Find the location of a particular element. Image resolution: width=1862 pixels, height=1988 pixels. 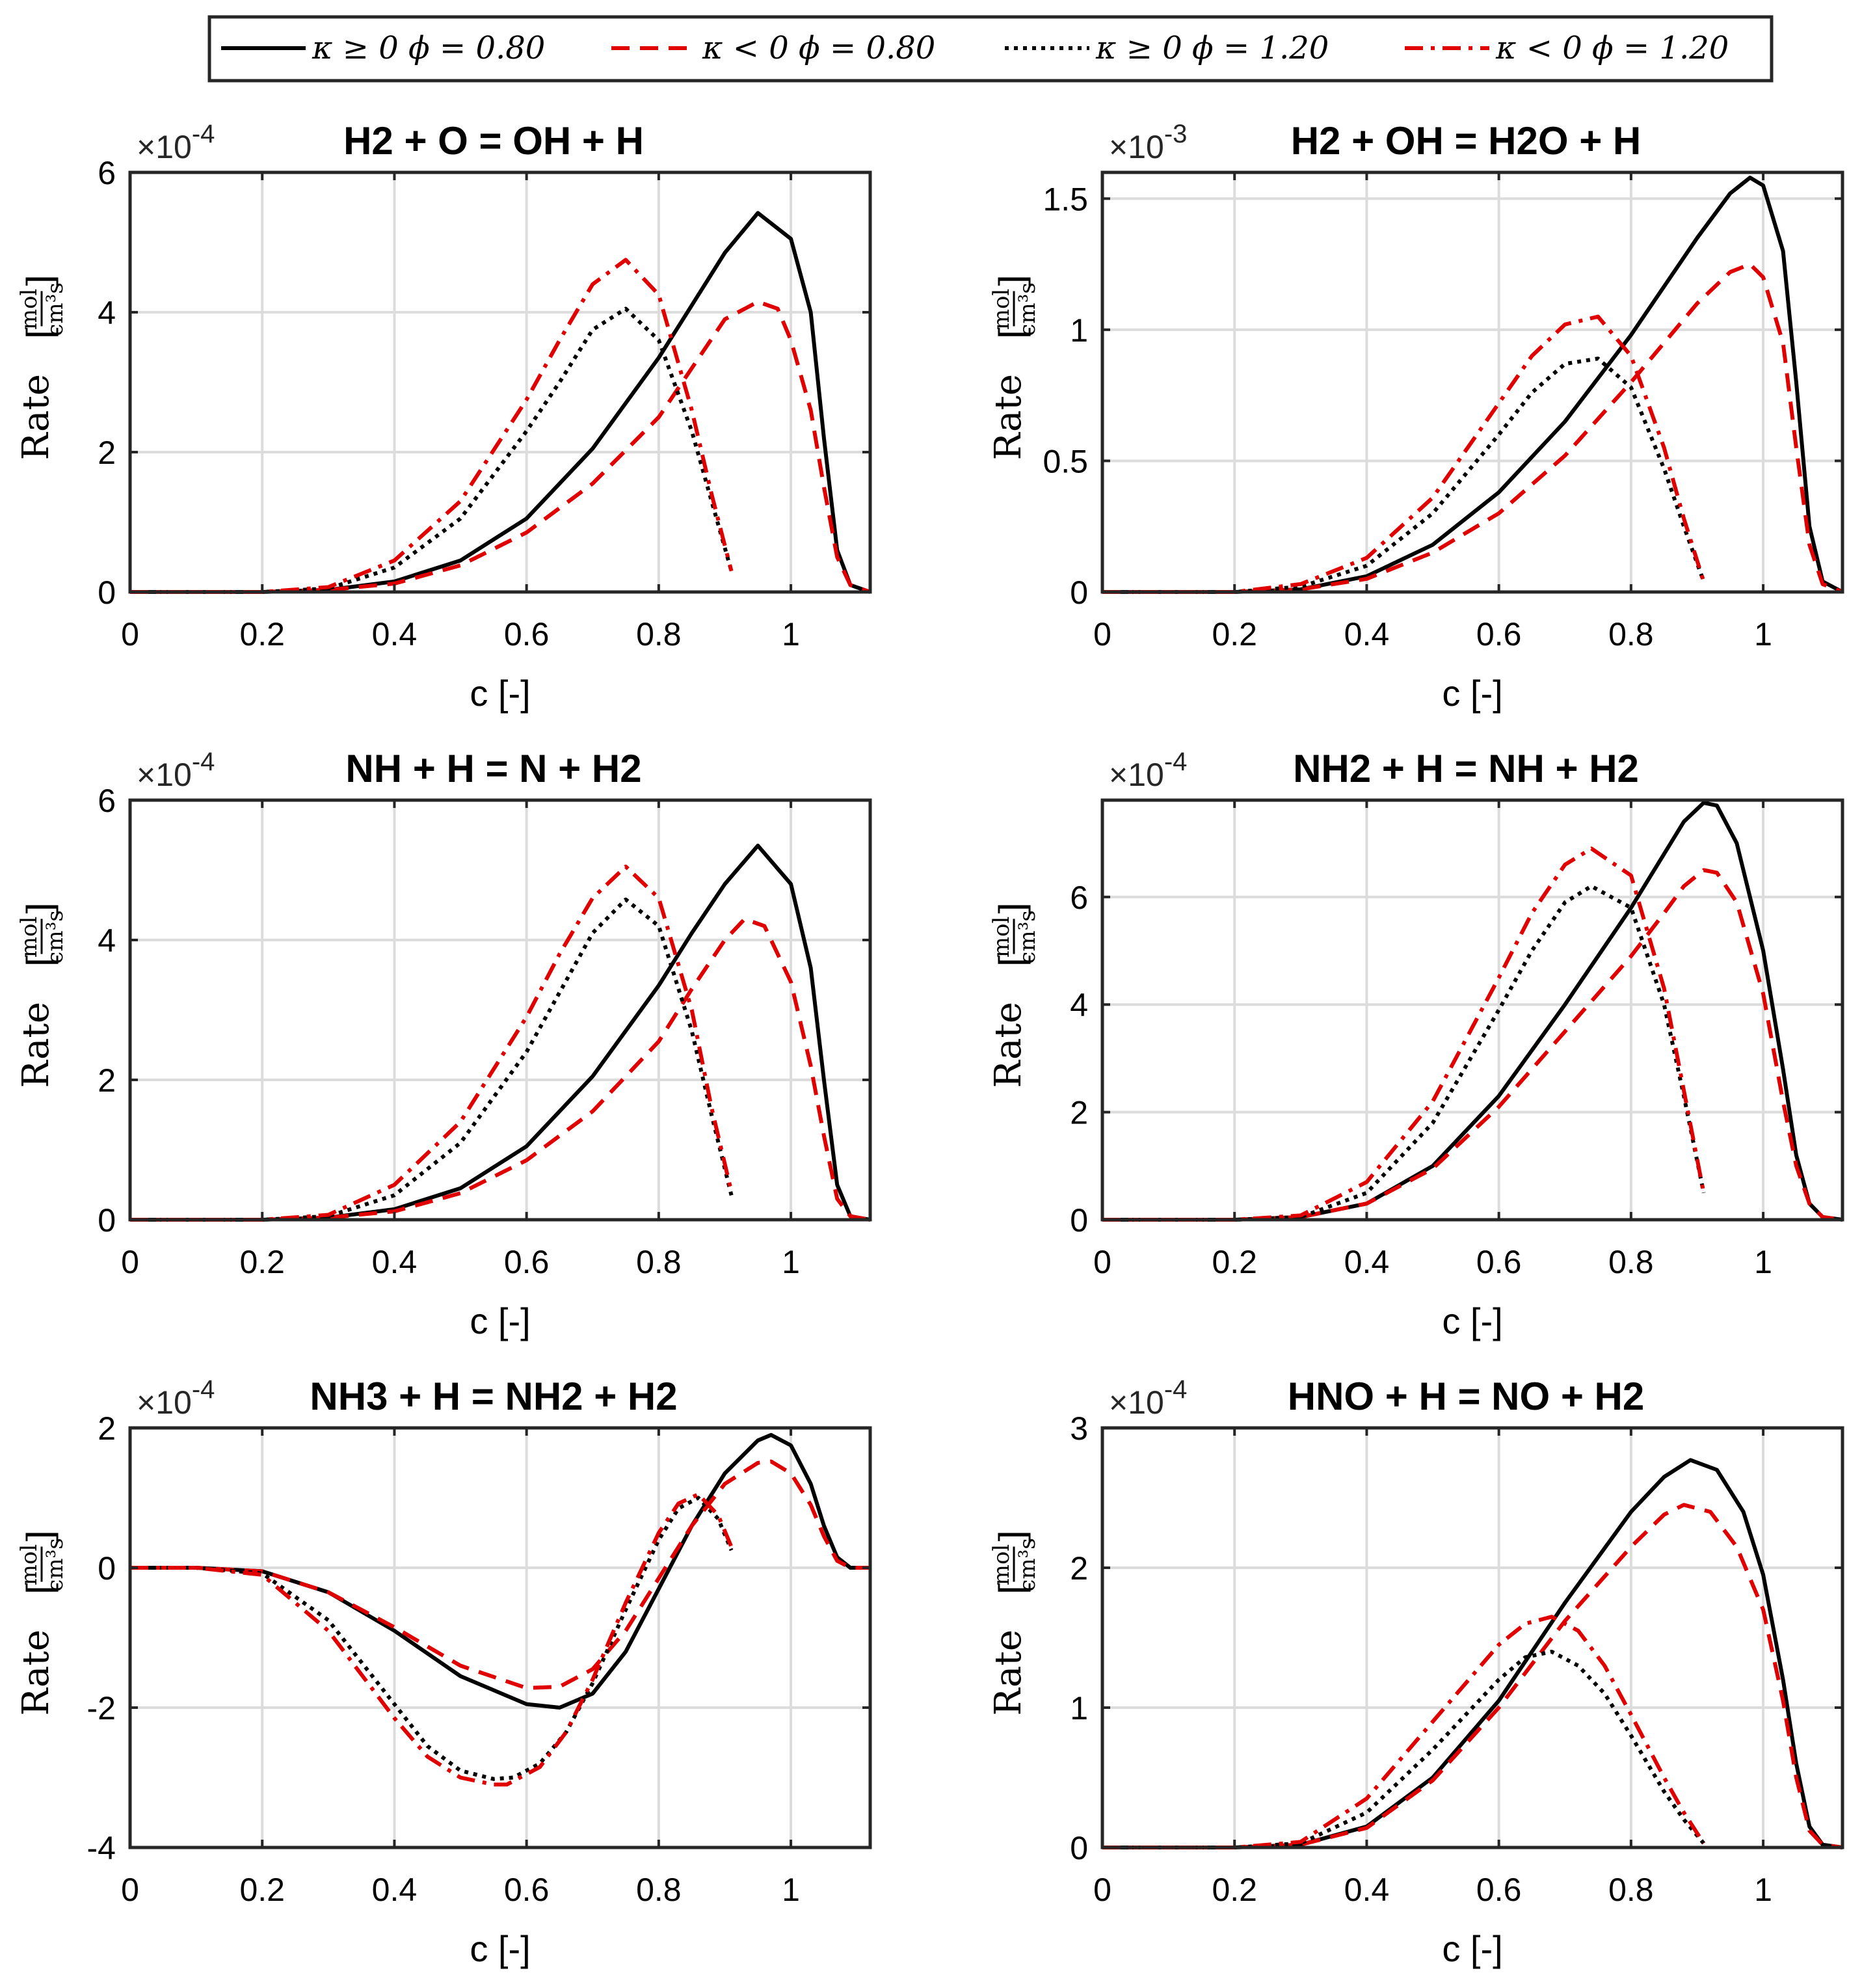

y-exponent-label: ×10⁻³ is located at coordinates (1148, 142).